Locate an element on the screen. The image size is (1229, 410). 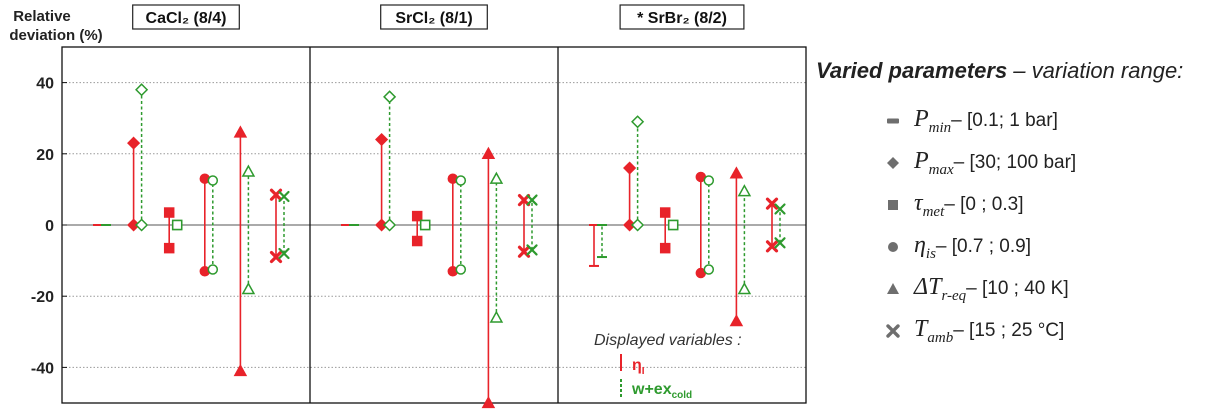
diamond-icon is located at coordinates (893, 163).